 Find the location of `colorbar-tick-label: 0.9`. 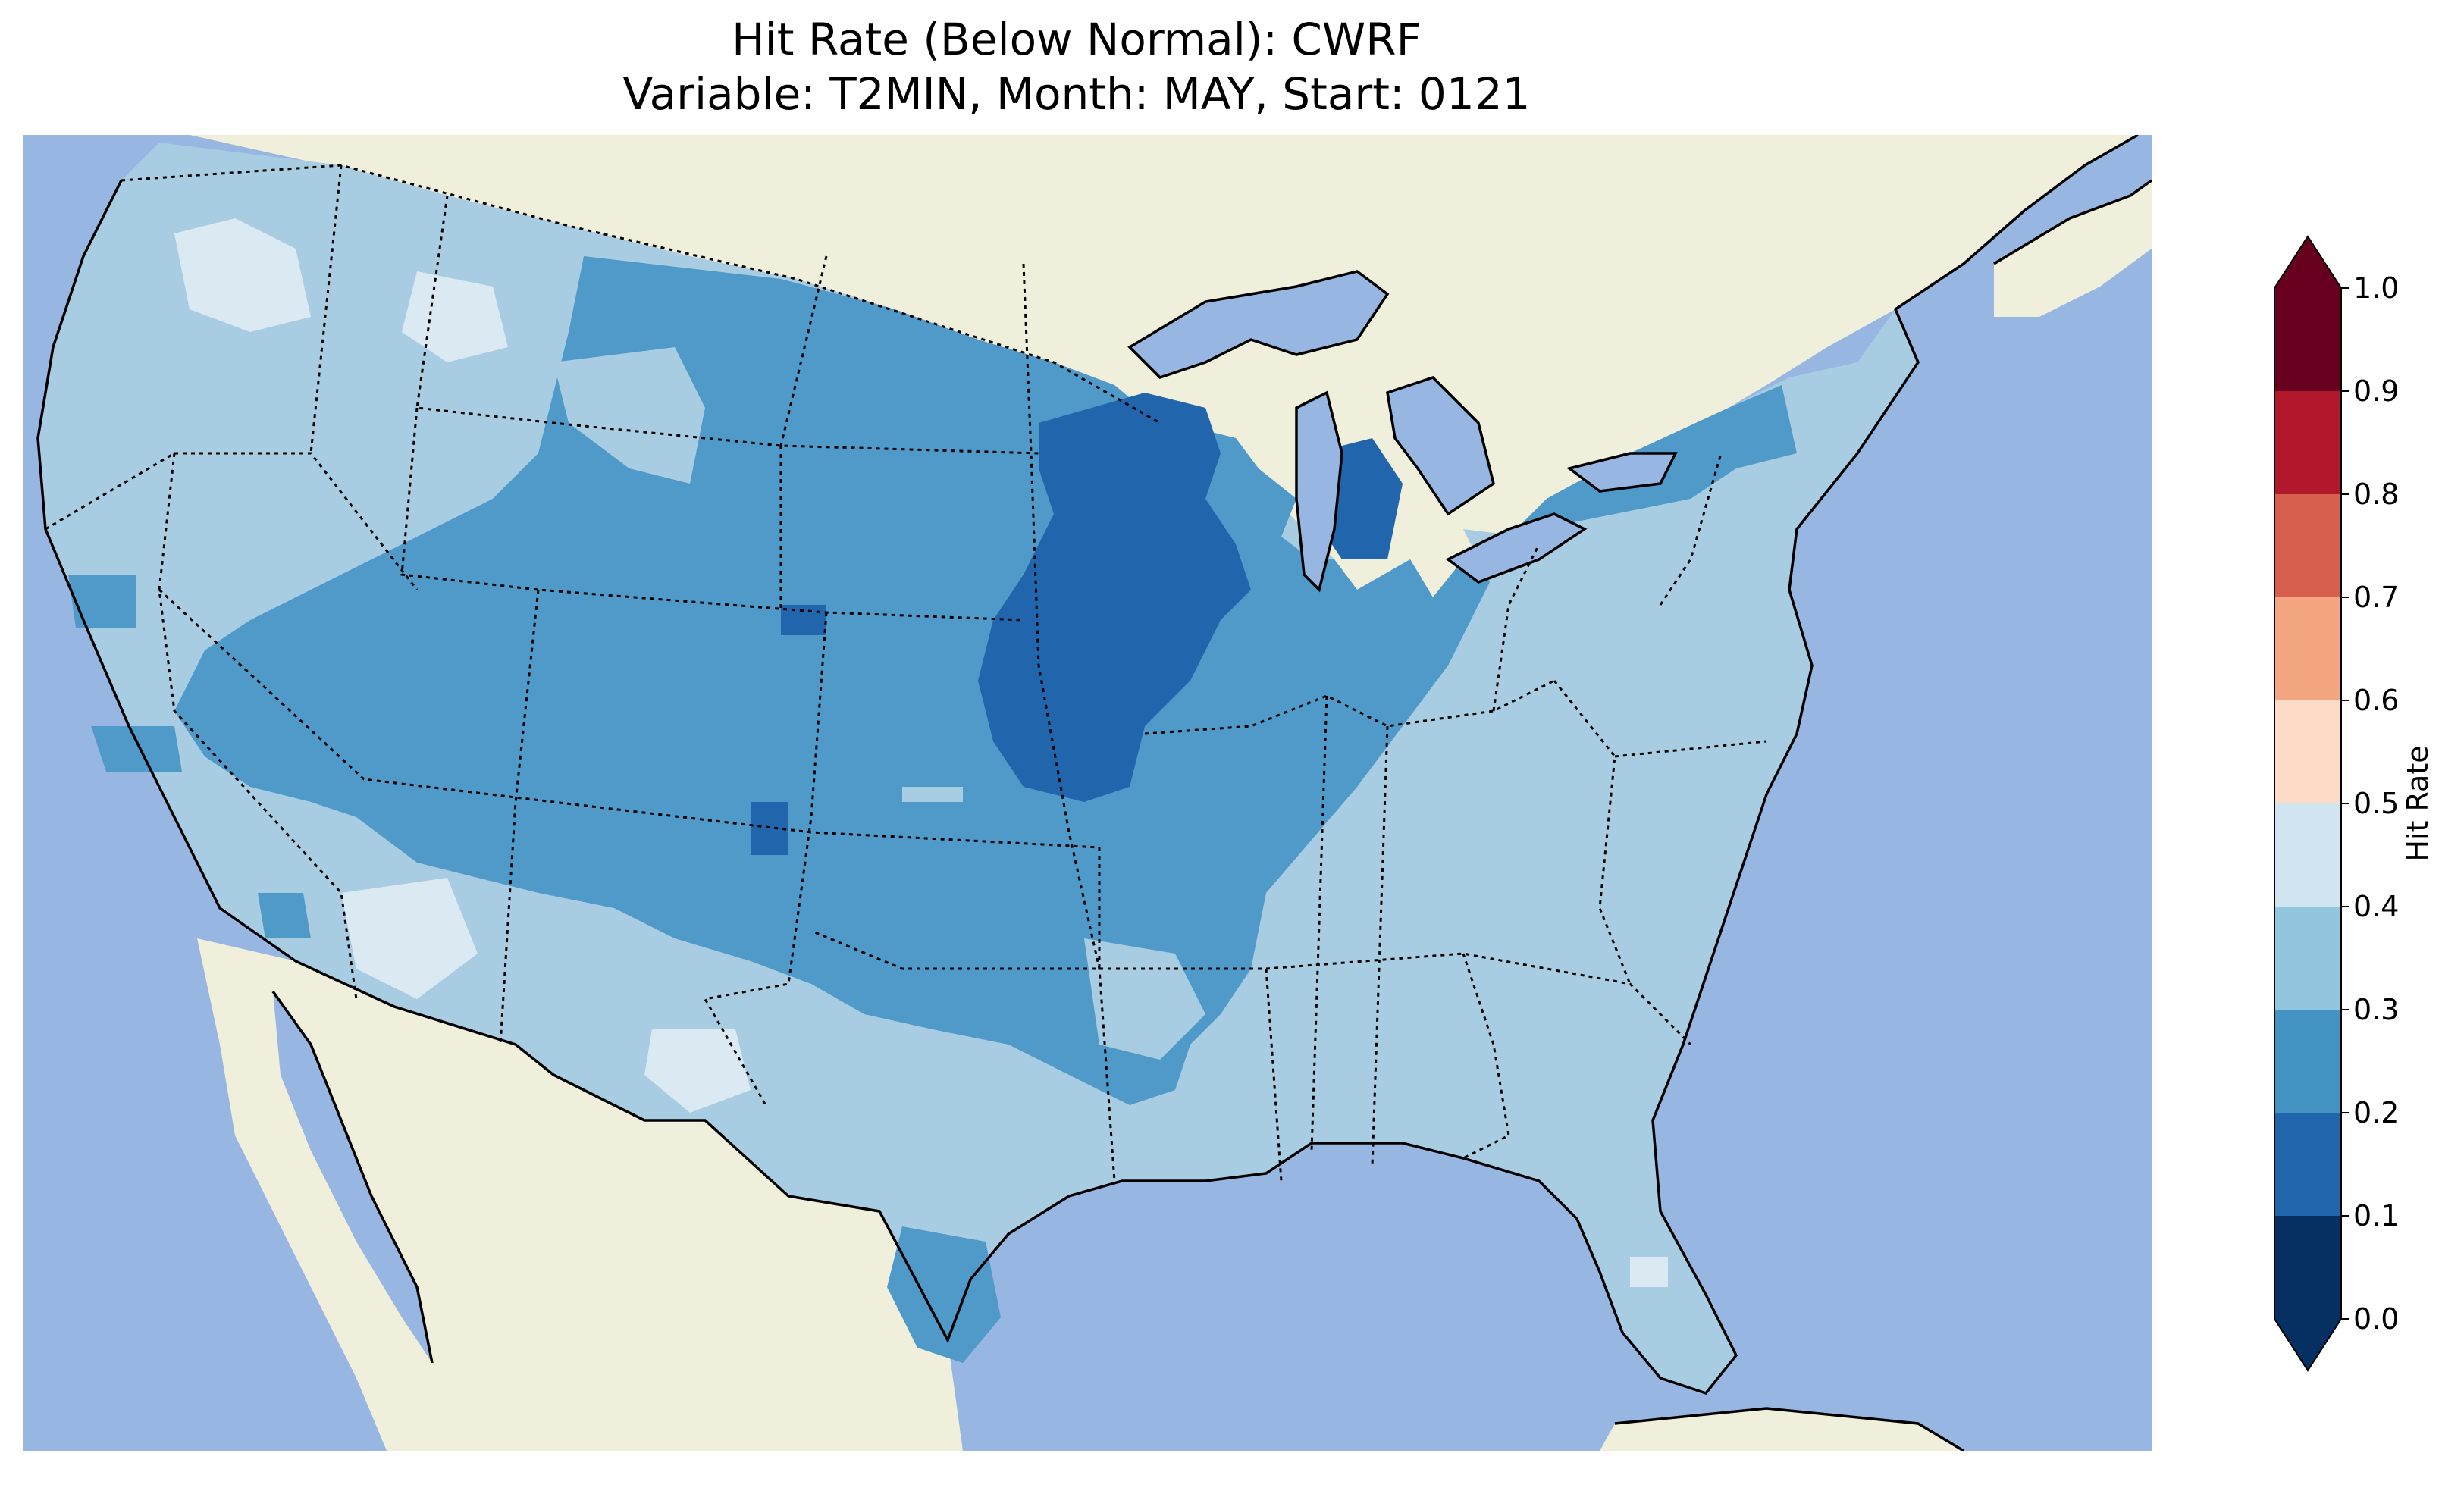

colorbar-tick-label: 0.9 is located at coordinates (2376, 391).